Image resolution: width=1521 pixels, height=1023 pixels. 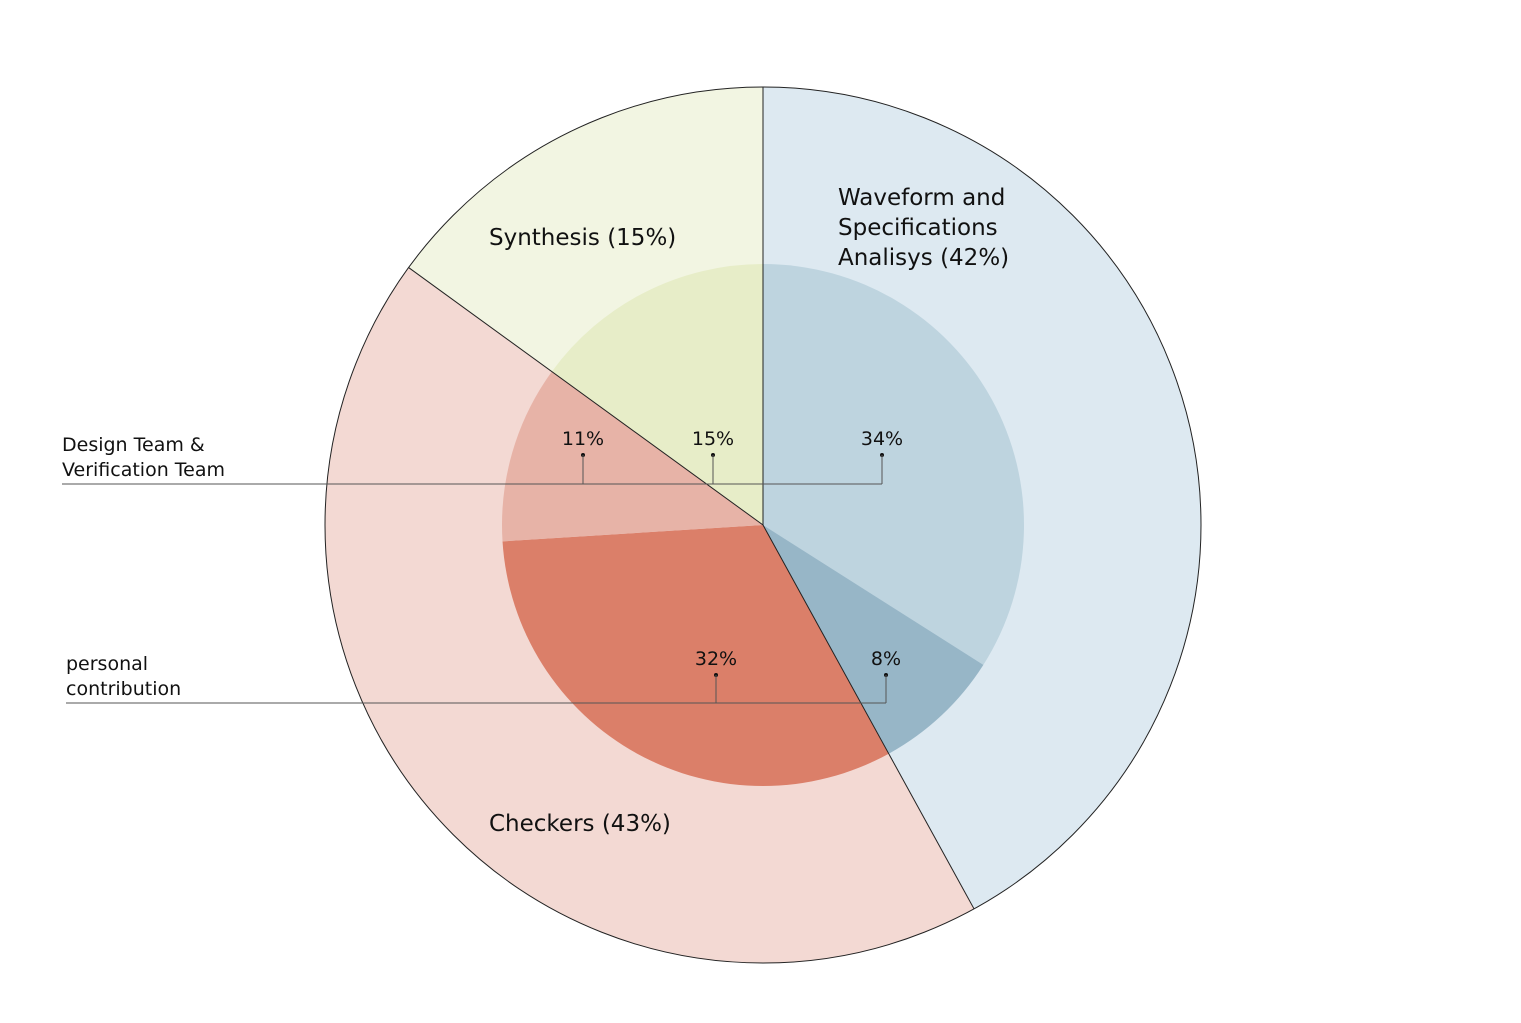 What do you see at coordinates (713, 439) in the screenshot?
I see `inner-label-5: 15%` at bounding box center [713, 439].